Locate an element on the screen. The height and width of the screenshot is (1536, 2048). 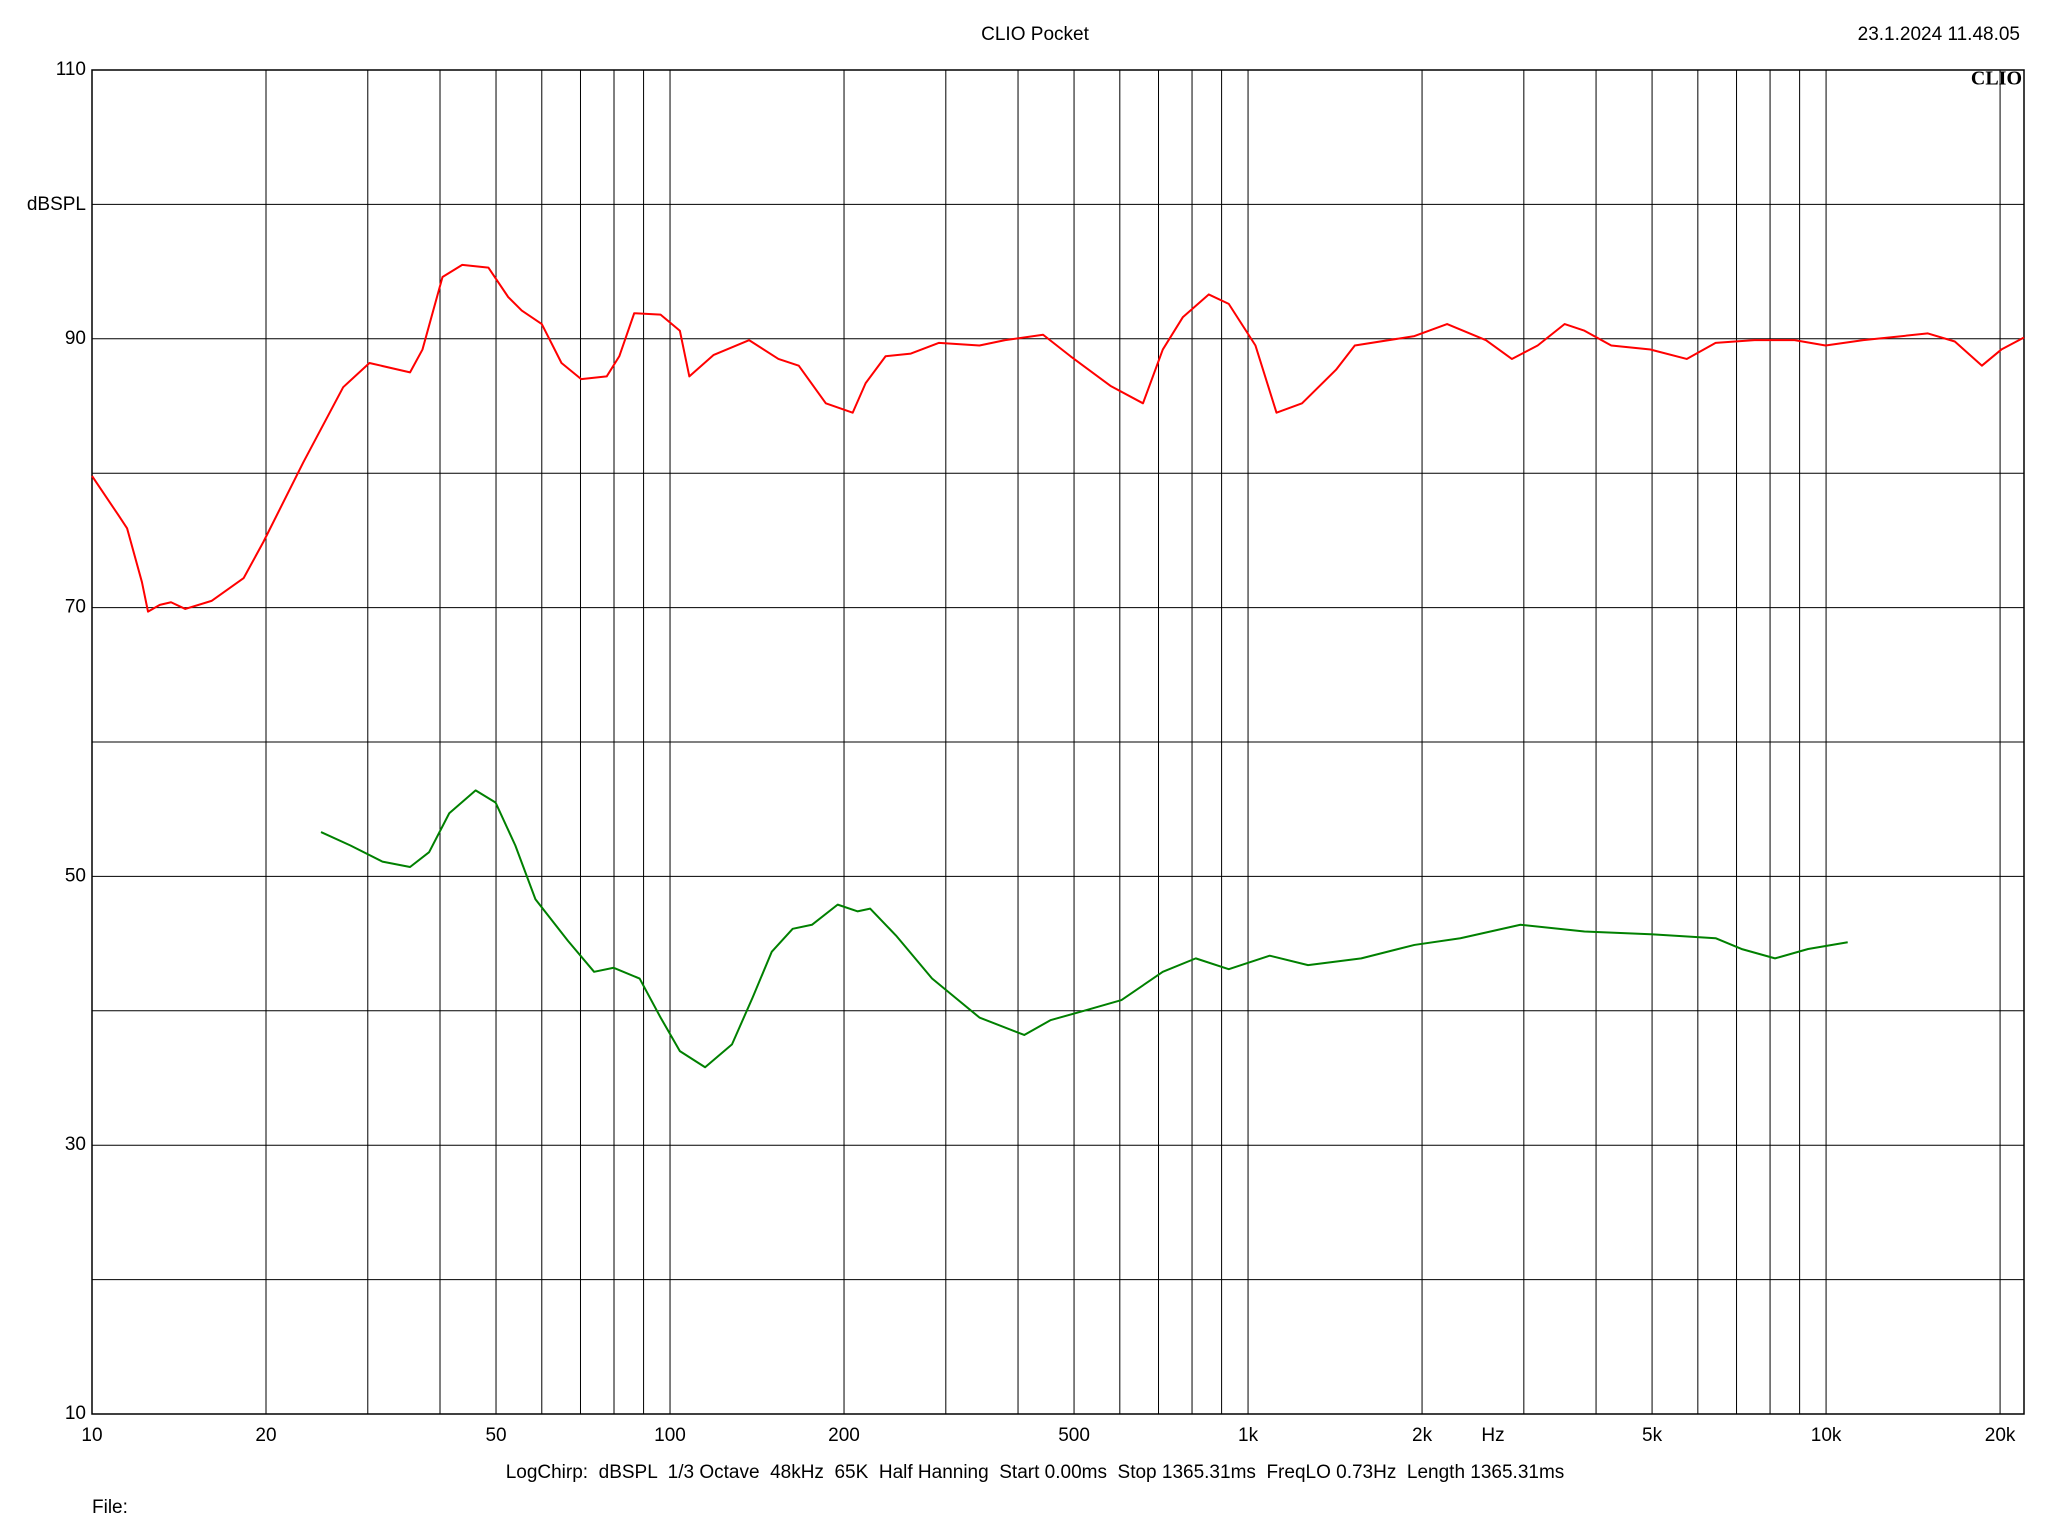
x-tick-label: 20k is located at coordinates (2000, 1435).